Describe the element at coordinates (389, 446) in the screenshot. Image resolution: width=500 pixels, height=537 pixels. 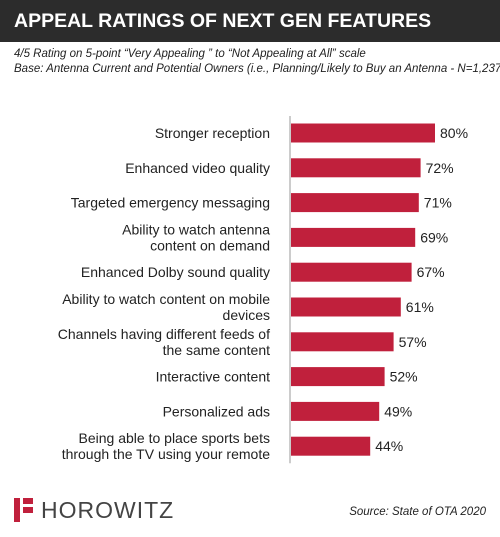
I see `data-label: 44%` at that location.